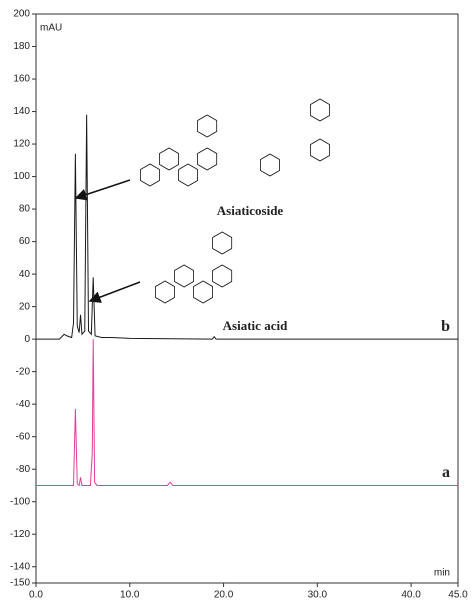 This screenshot has height=609, width=474. Describe the element at coordinates (446, 472) in the screenshot. I see `series-label: a` at that location.